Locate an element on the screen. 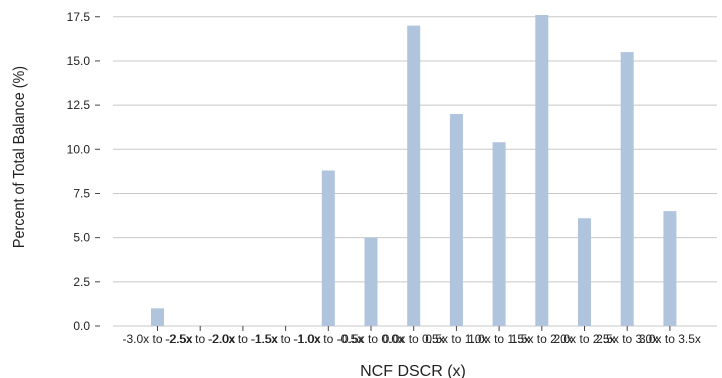  y-tick-label: 15.0 is located at coordinates (79, 61).